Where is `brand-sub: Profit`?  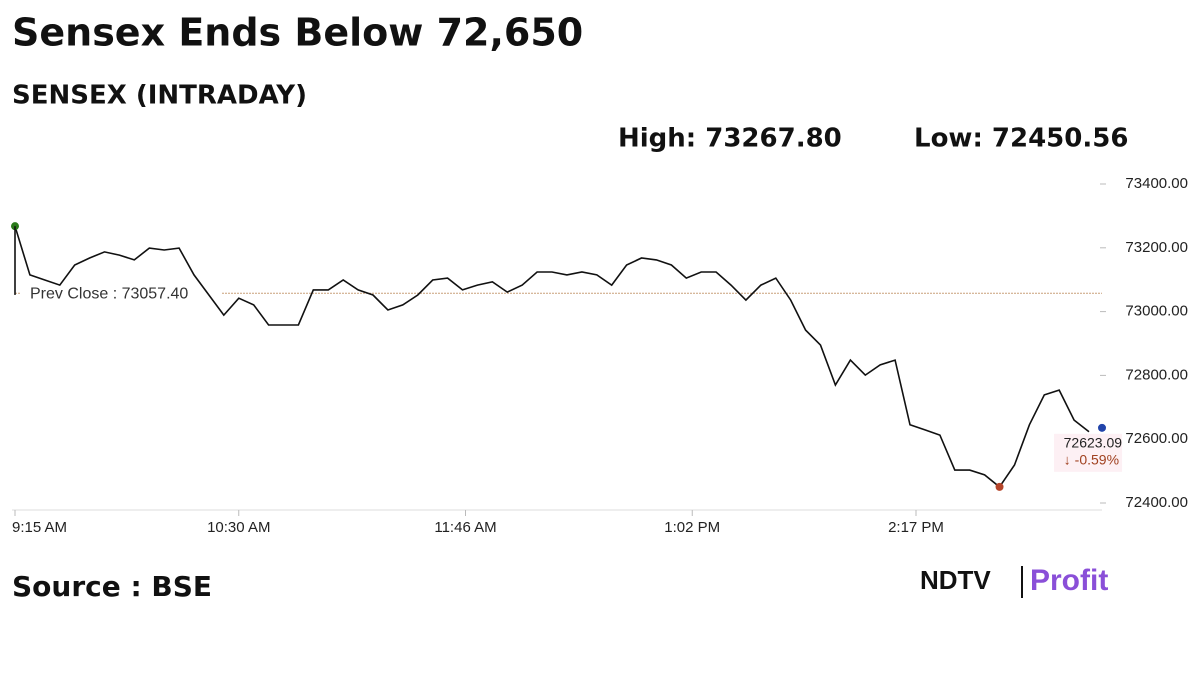
brand-sub: Profit is located at coordinates (1069, 580).